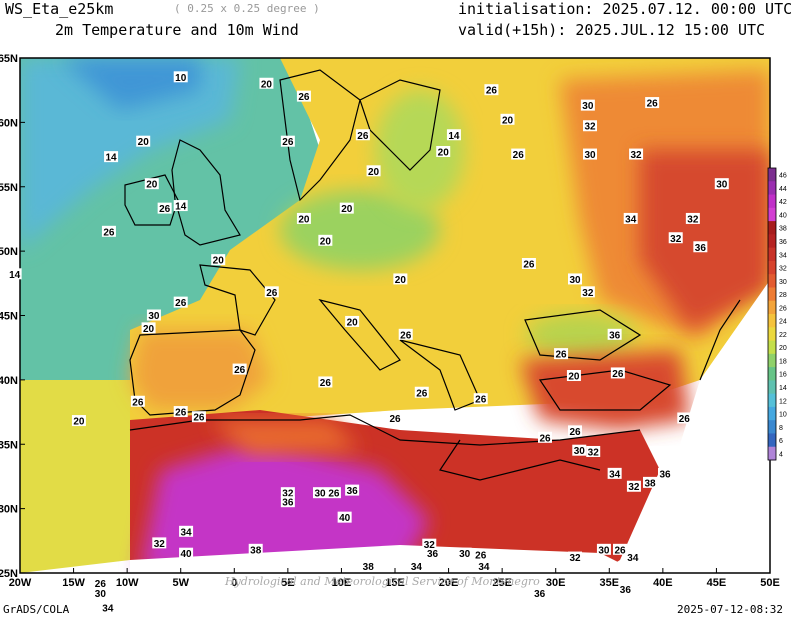  I want to click on coldest-ocean-field, so click(130, 84).